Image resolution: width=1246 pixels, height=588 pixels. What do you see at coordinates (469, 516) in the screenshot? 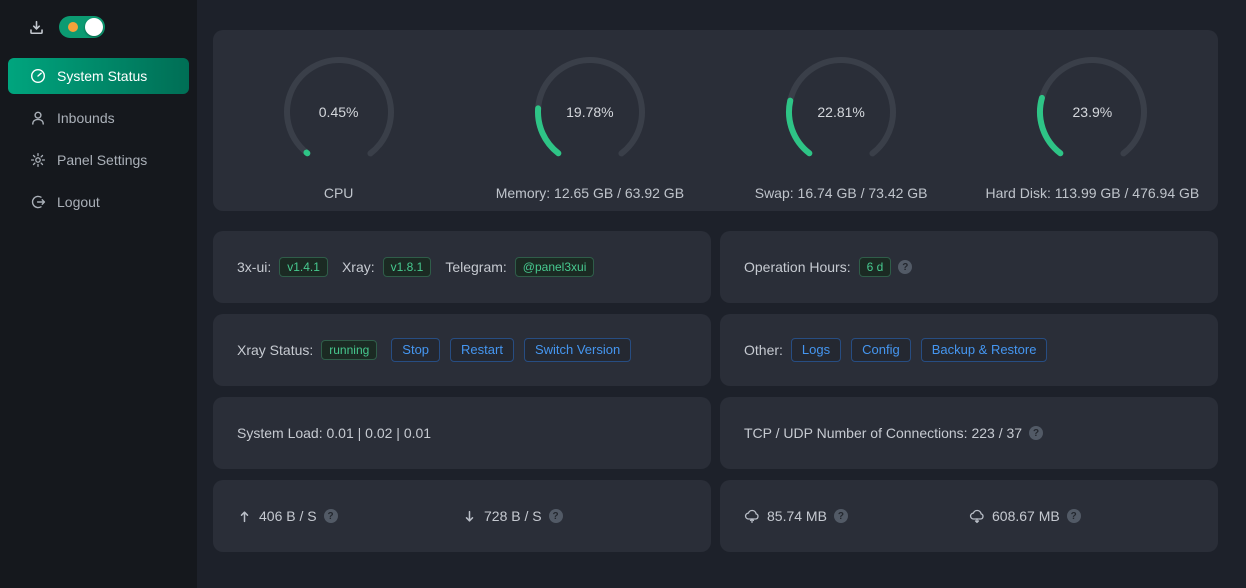
I see `arrow-down-icon` at bounding box center [469, 516].